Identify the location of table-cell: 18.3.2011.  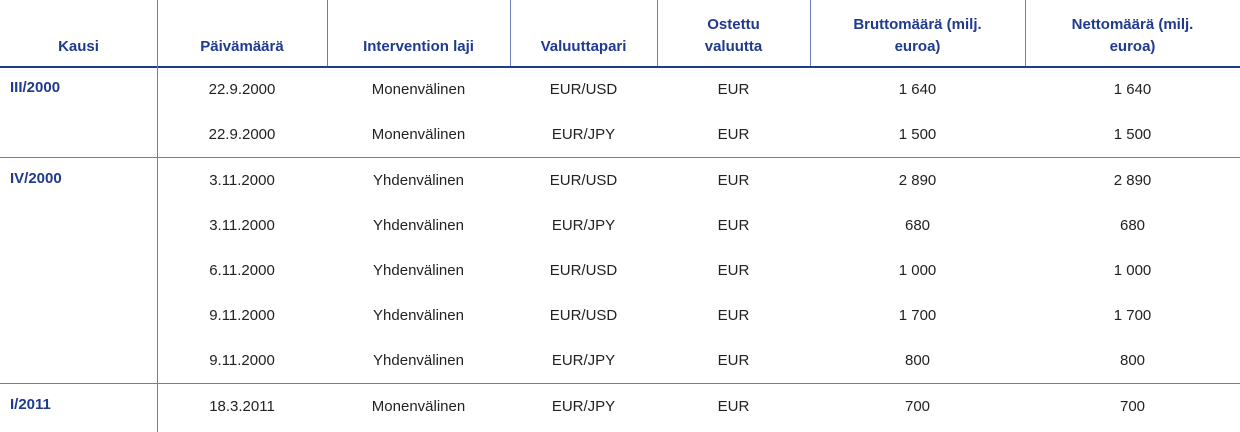
(242, 406).